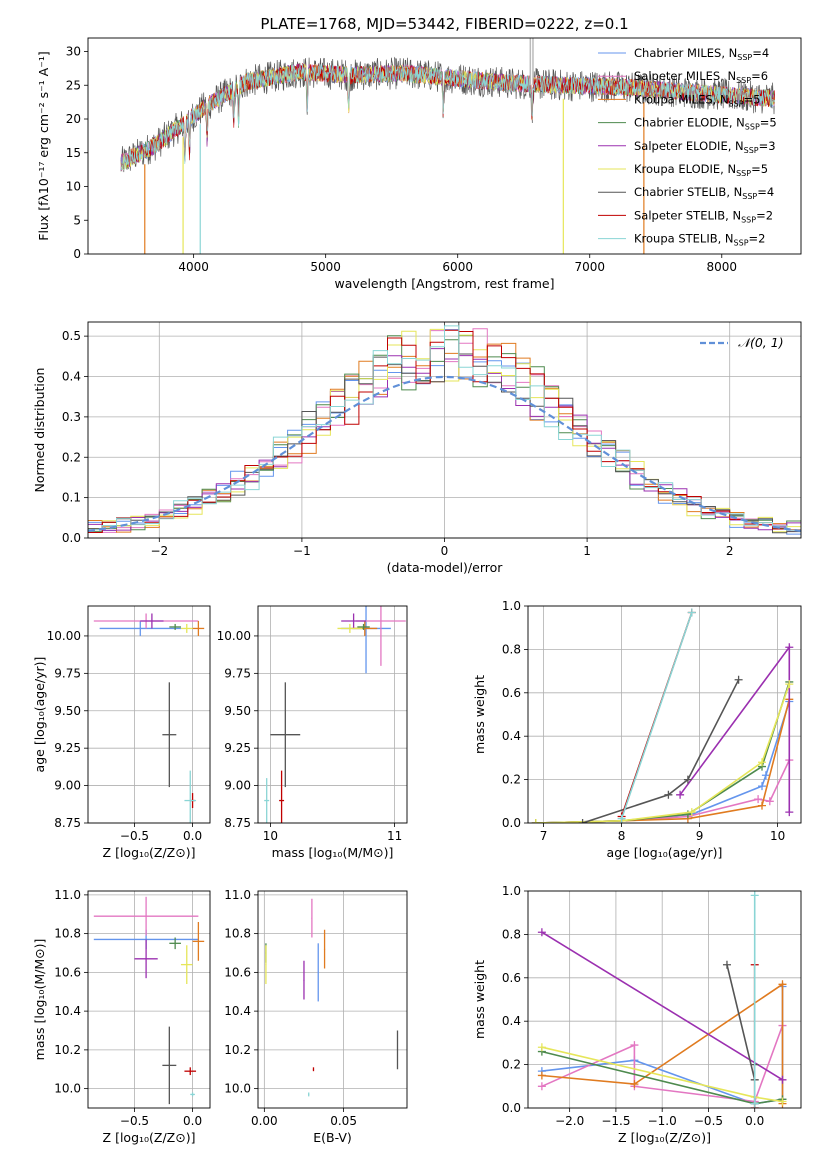 Image resolution: width=819 pixels, height=1170 pixels. I want to click on legend-entry: Kroupa ELODIE, NSSP=5, so click(701, 170).